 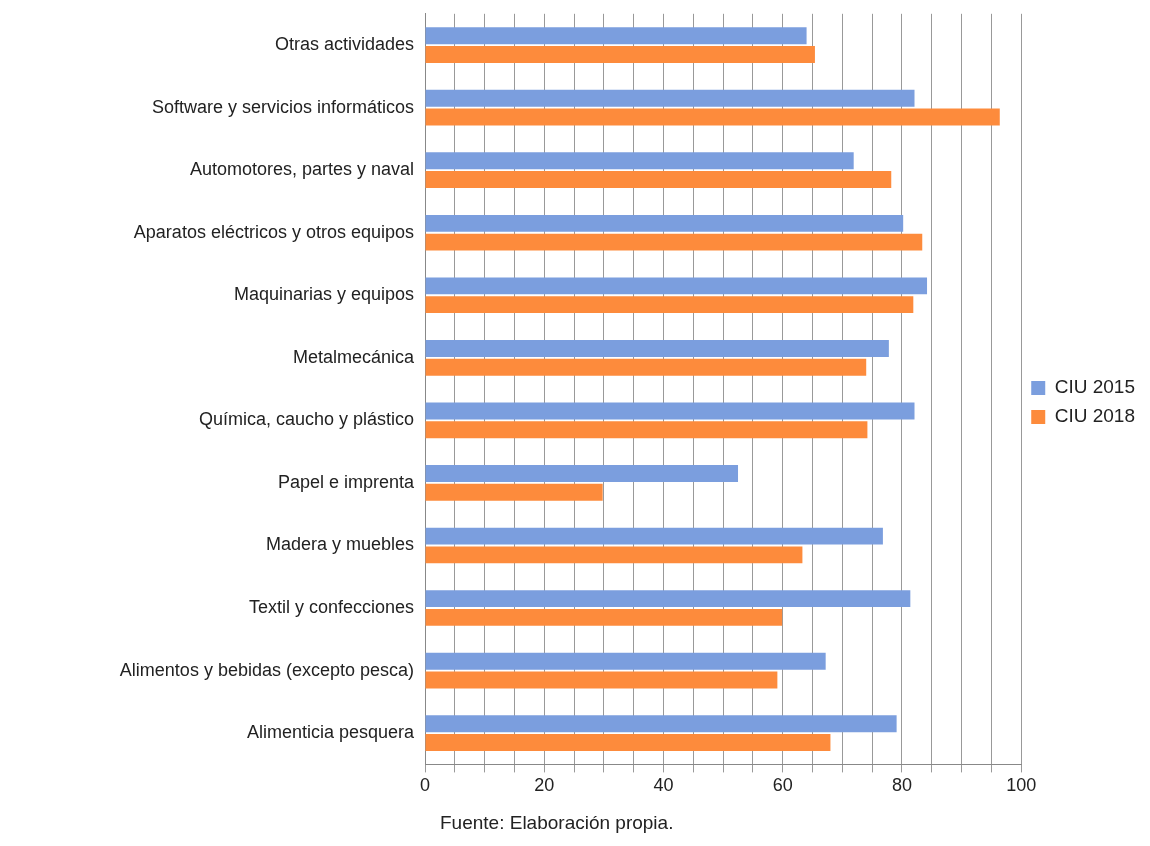 What do you see at coordinates (331, 606) in the screenshot?
I see `y-tick-label: Textil y confecciones` at bounding box center [331, 606].